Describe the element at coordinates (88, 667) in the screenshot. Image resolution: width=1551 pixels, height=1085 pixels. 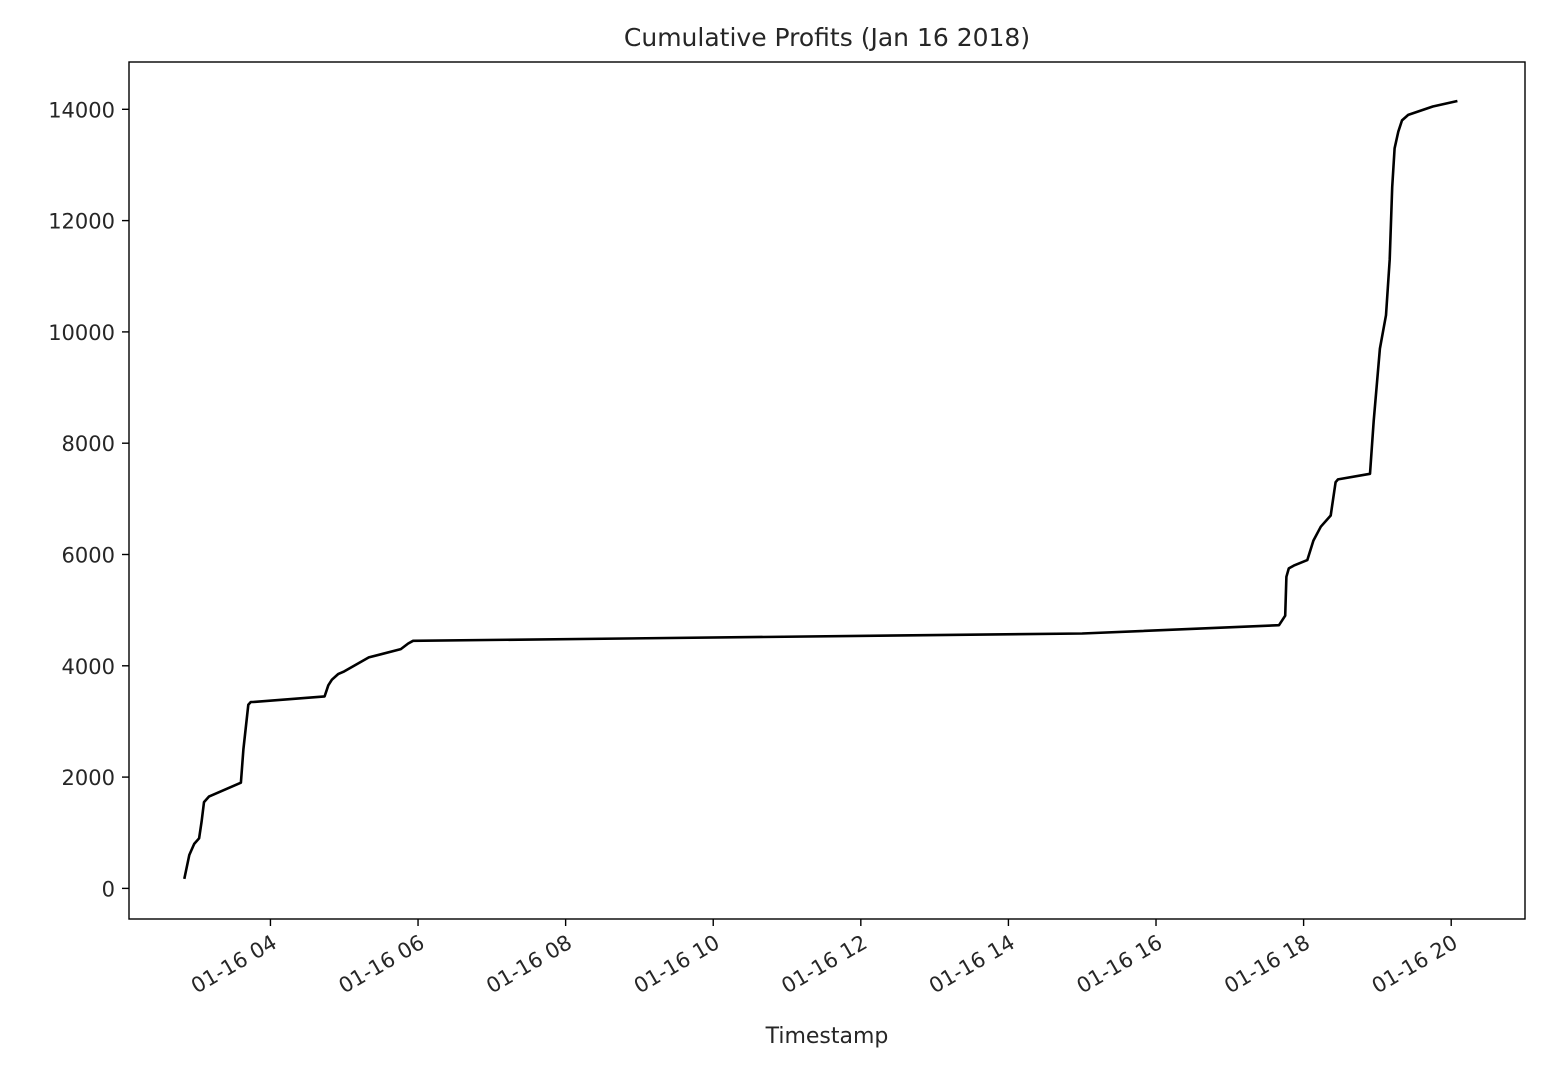
I see `y-tick-label: 4000` at that location.